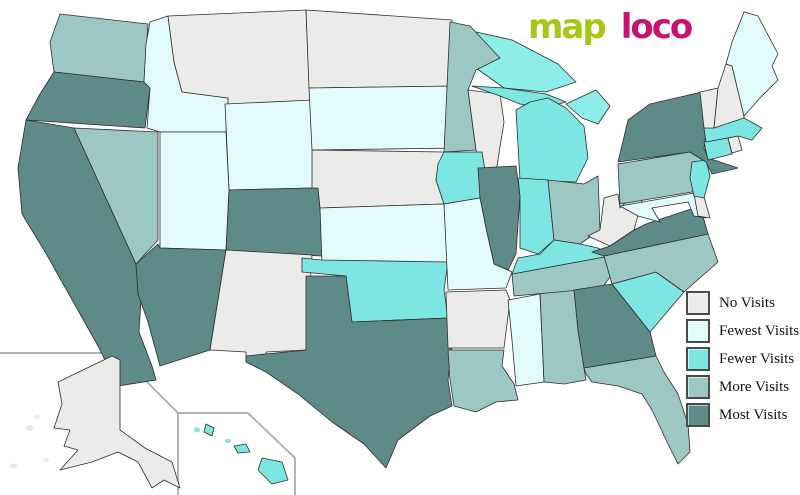 This screenshot has height=495, width=800. What do you see at coordinates (194, 191) in the screenshot?
I see `state-utah` at bounding box center [194, 191].